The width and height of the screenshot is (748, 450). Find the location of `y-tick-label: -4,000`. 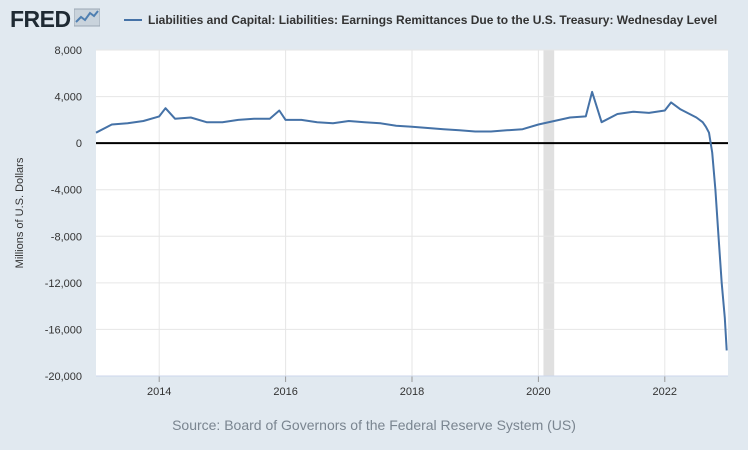

y-tick-label: -4,000 is located at coordinates (66, 191).